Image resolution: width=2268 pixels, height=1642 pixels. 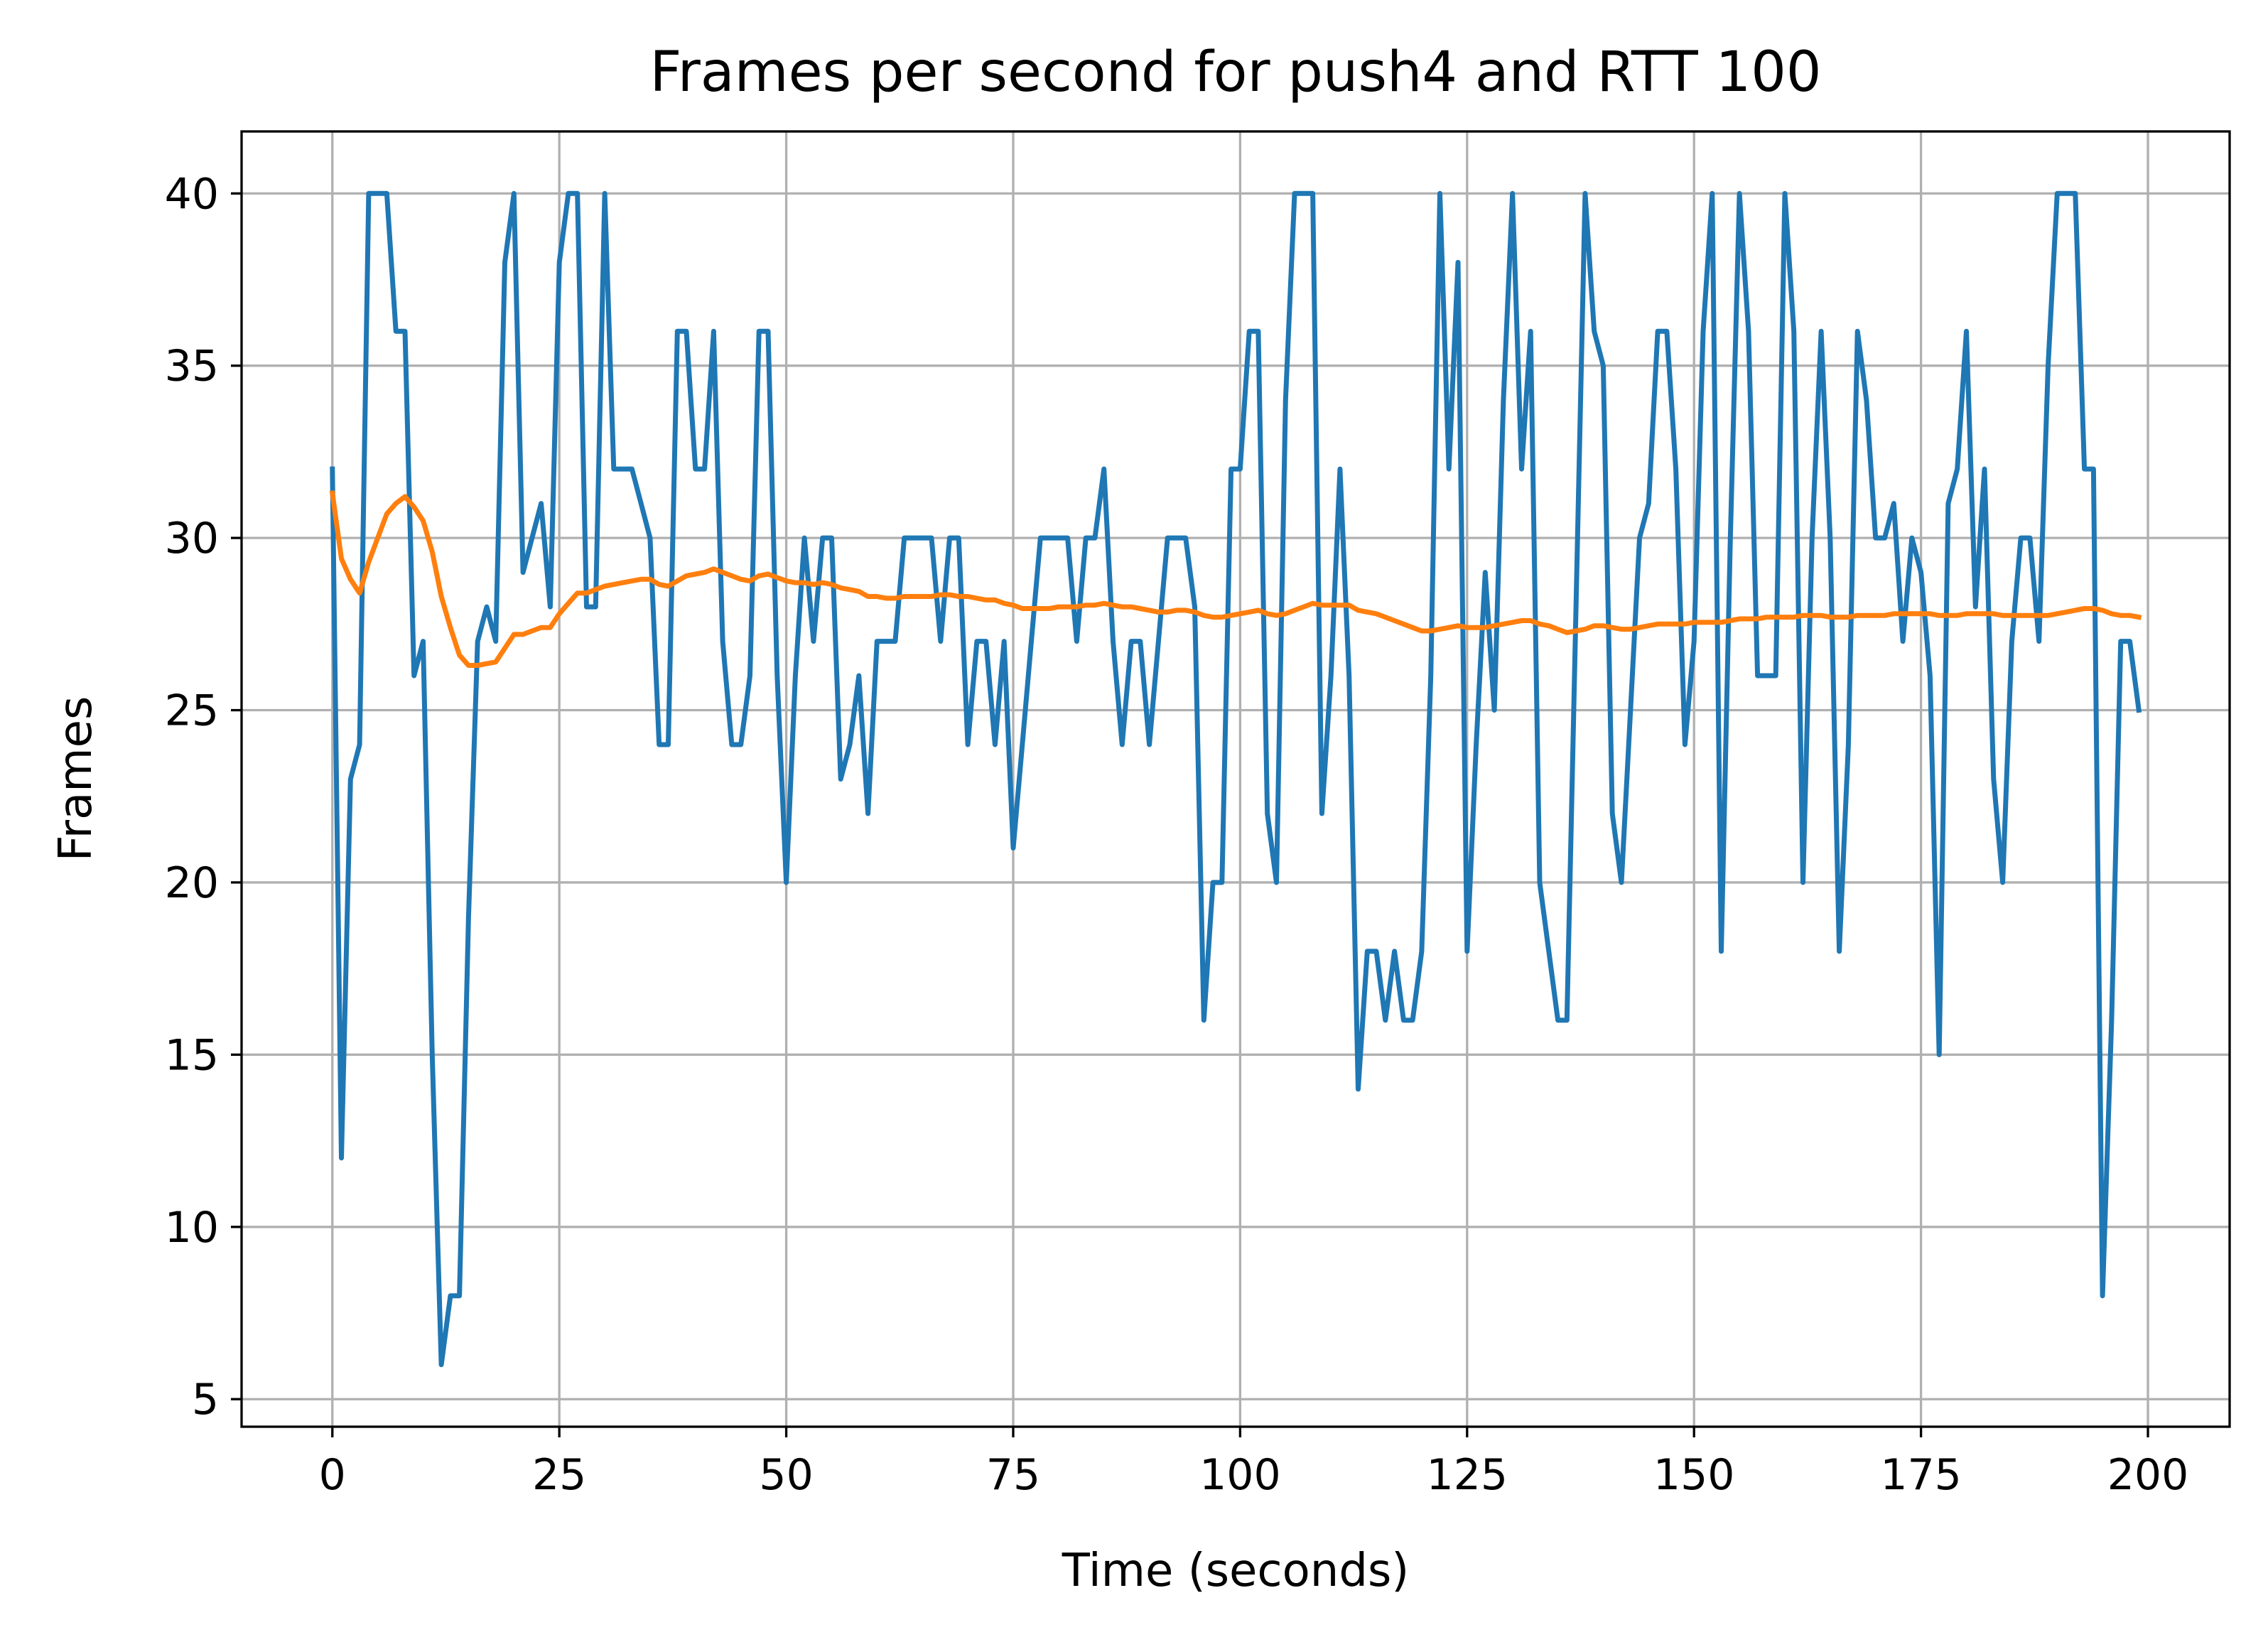 What do you see at coordinates (192, 194) in the screenshot?
I see `y-tick-label-40: 40` at bounding box center [192, 194].